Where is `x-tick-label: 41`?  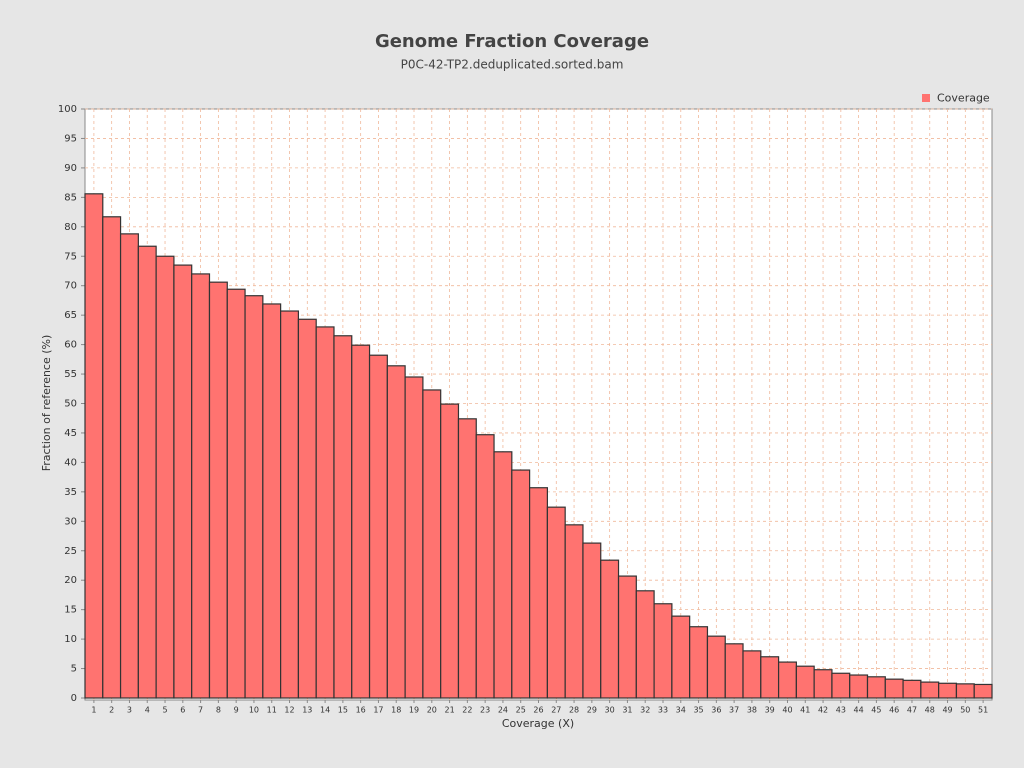
x-tick-label: 41 is located at coordinates (805, 710).